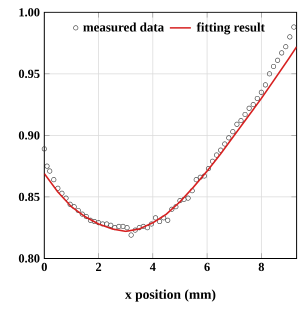 This screenshot has width=308, height=320. I want to click on y-tick-label: 0.90, so click(29, 135).